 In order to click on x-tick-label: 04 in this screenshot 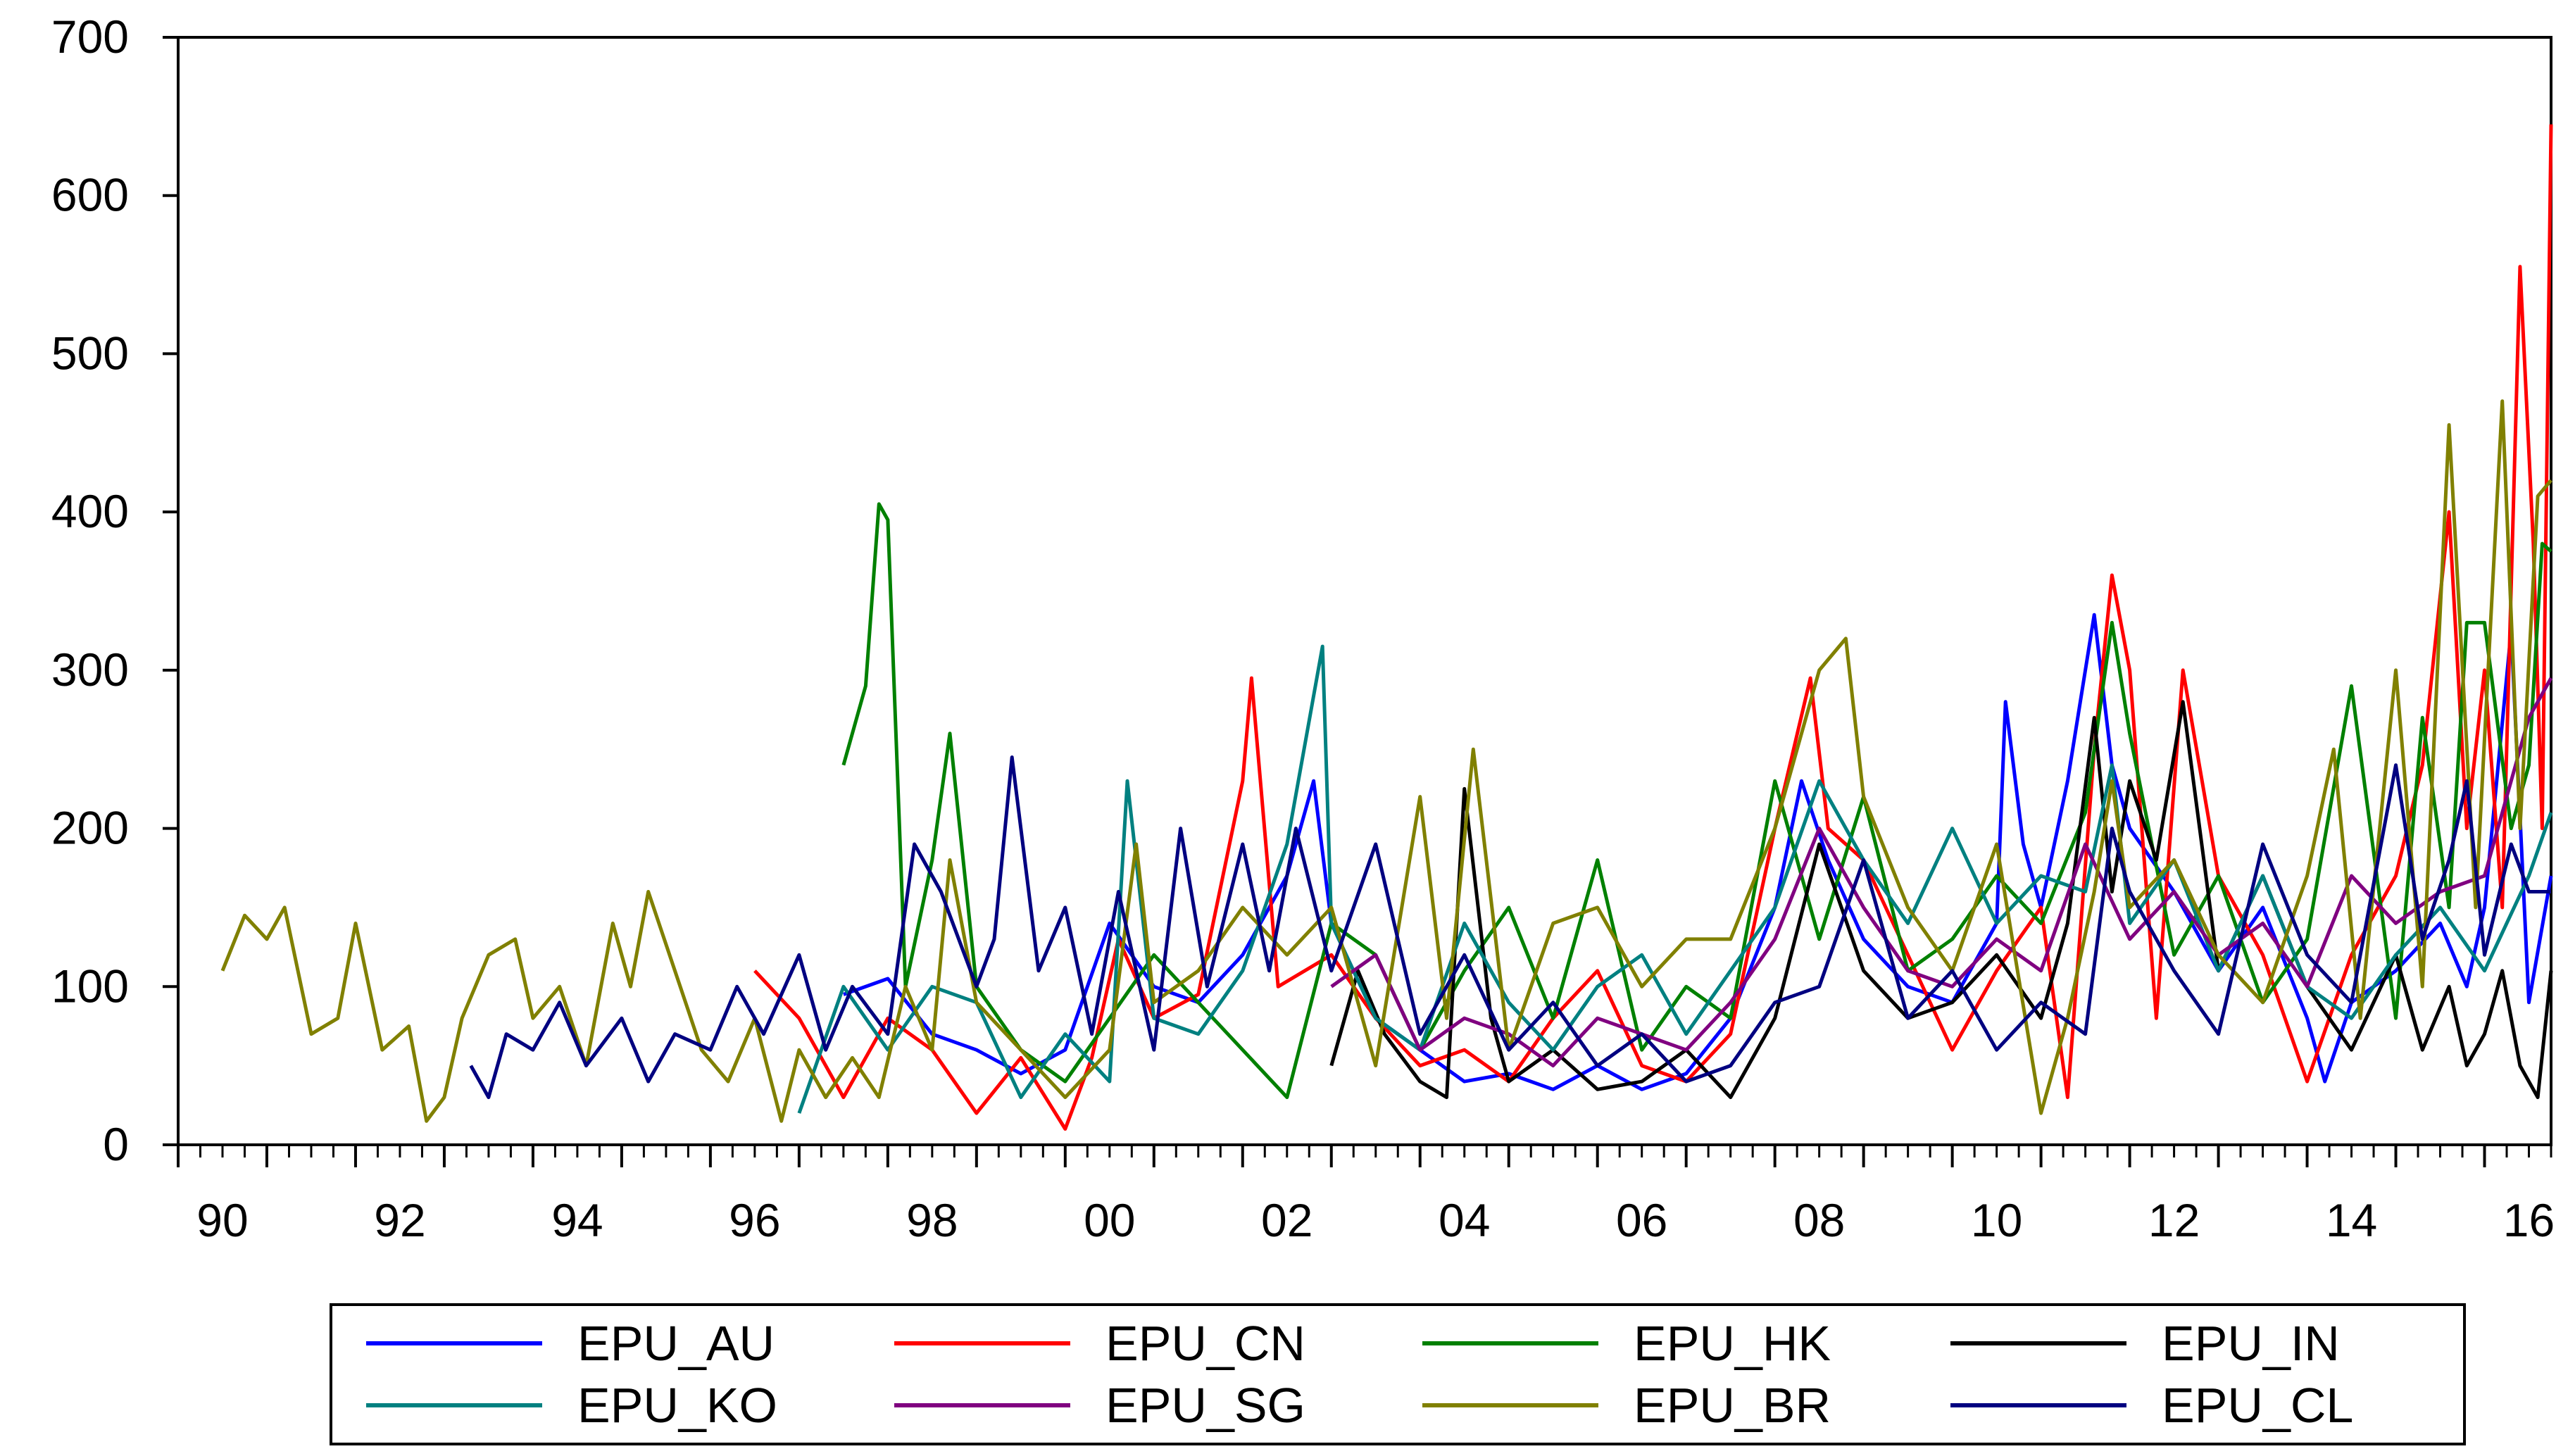, I will do `click(1465, 1220)`.